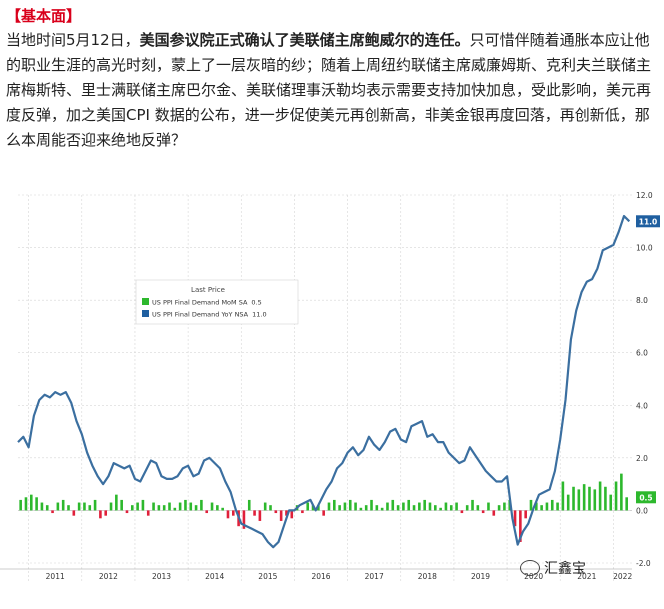  I want to click on watermark-text: 汇鑫宝, so click(565, 569).